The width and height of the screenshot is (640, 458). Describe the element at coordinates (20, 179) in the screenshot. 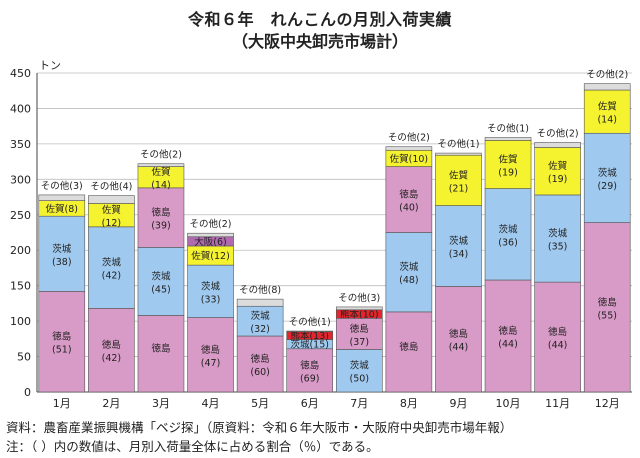

I see `y-tick-label: 300` at that location.